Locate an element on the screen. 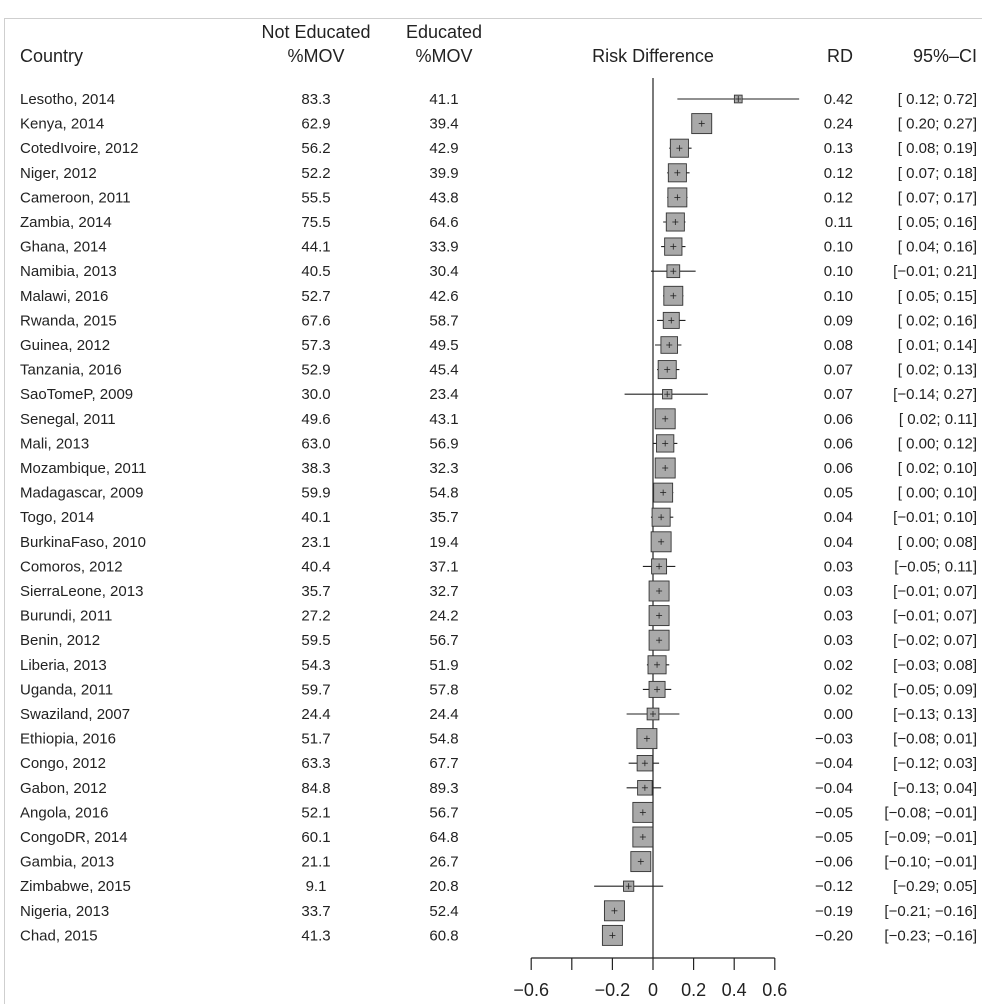 The image size is (982, 1006). country-label: Benin, 2012 is located at coordinates (60, 640).